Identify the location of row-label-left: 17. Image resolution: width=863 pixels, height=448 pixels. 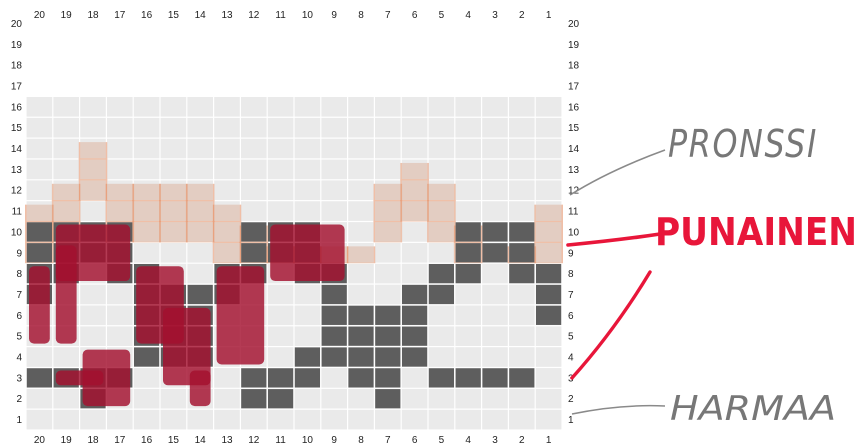
(17, 86).